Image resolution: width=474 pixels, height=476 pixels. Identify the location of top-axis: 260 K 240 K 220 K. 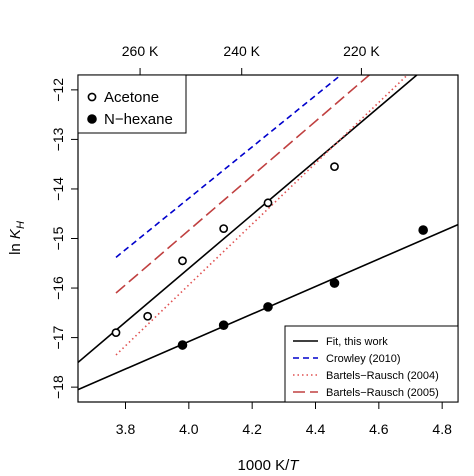
(251, 59).